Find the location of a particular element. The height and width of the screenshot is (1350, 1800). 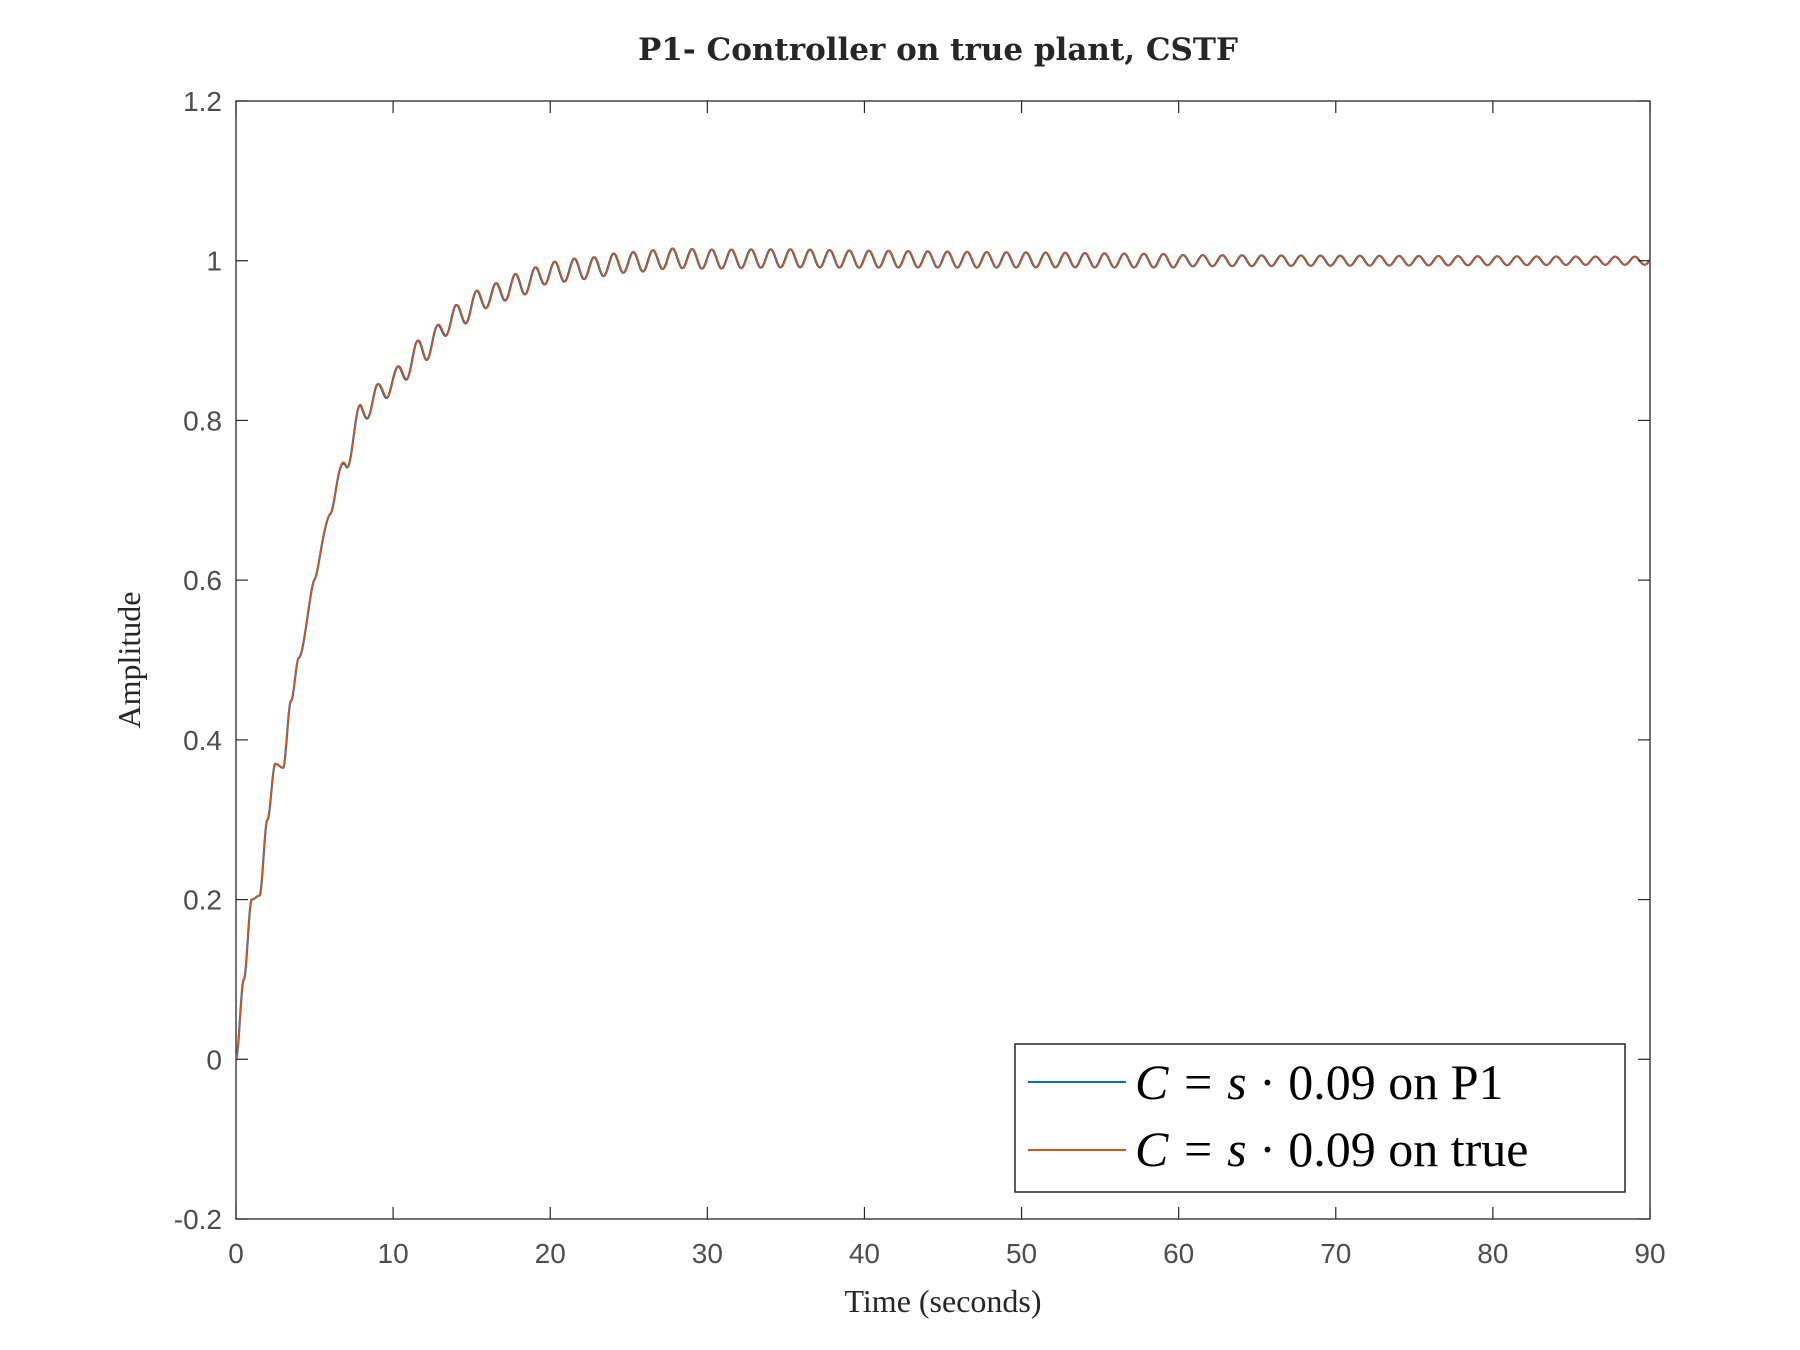

y-tick-label: -0.2 is located at coordinates (198, 1219).